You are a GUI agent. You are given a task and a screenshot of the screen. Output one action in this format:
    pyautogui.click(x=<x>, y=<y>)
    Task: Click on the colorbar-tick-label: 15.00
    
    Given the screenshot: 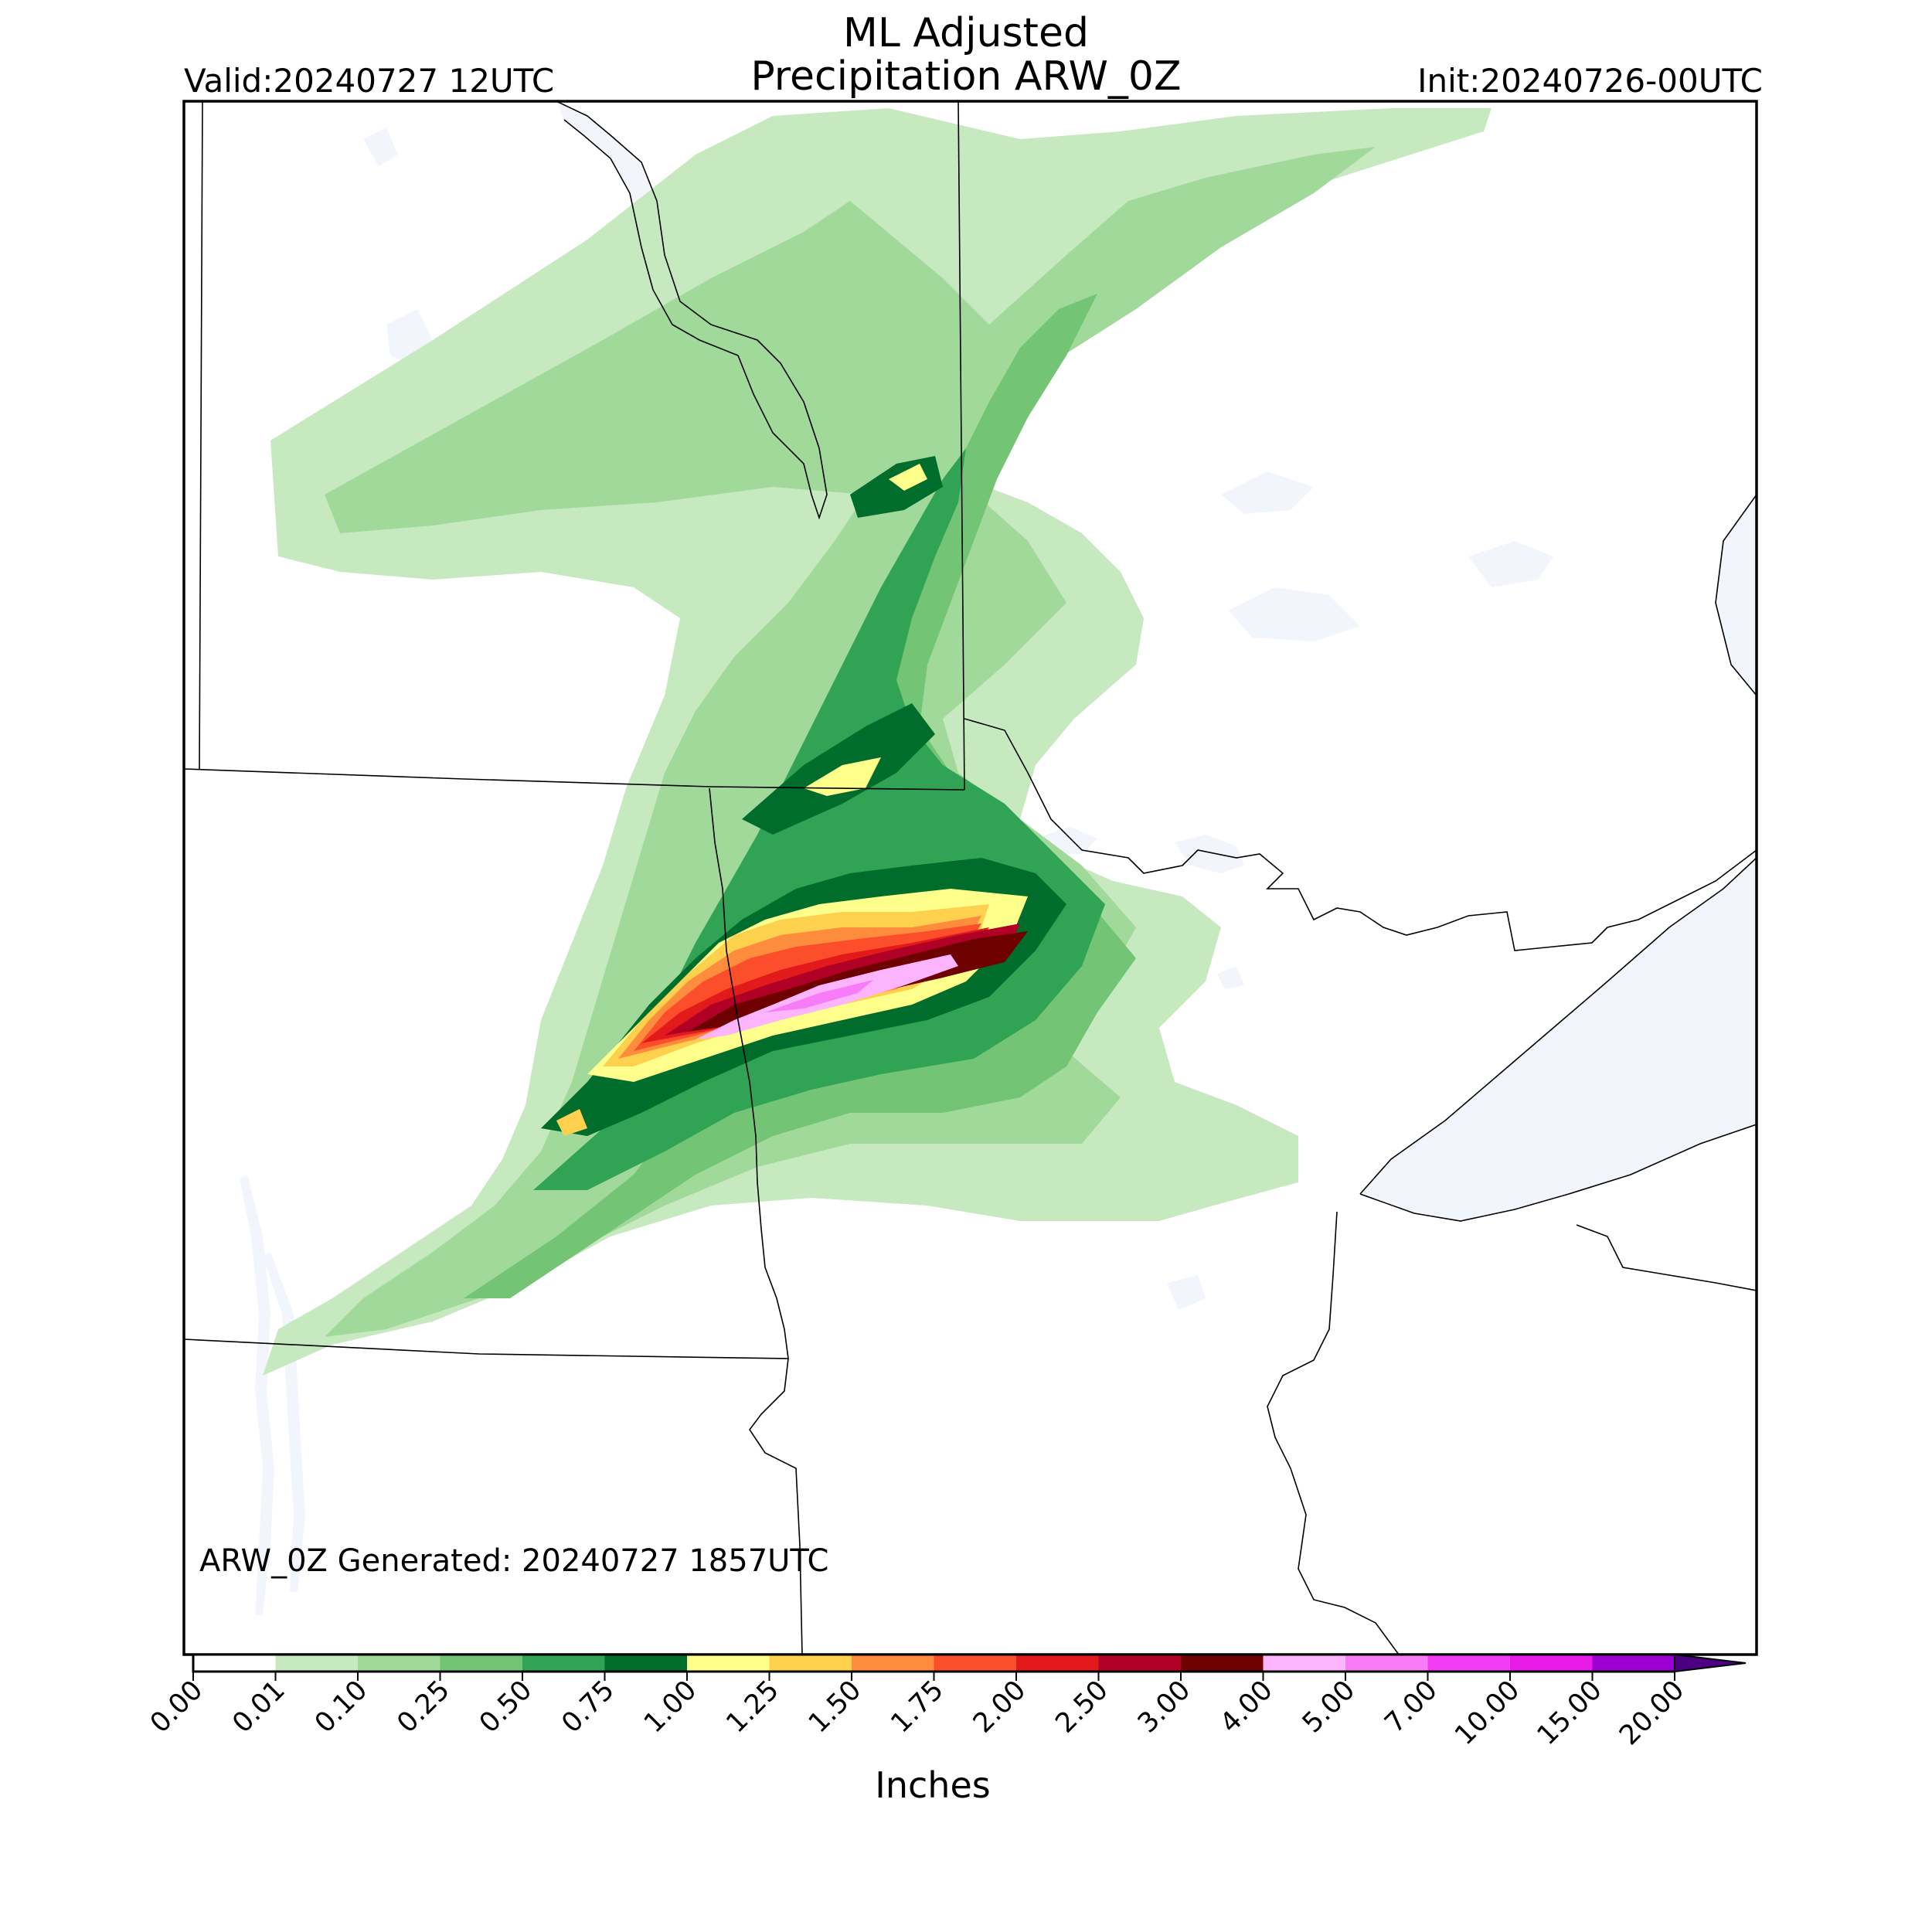 What is the action you would take?
    pyautogui.click(x=1570, y=1713)
    